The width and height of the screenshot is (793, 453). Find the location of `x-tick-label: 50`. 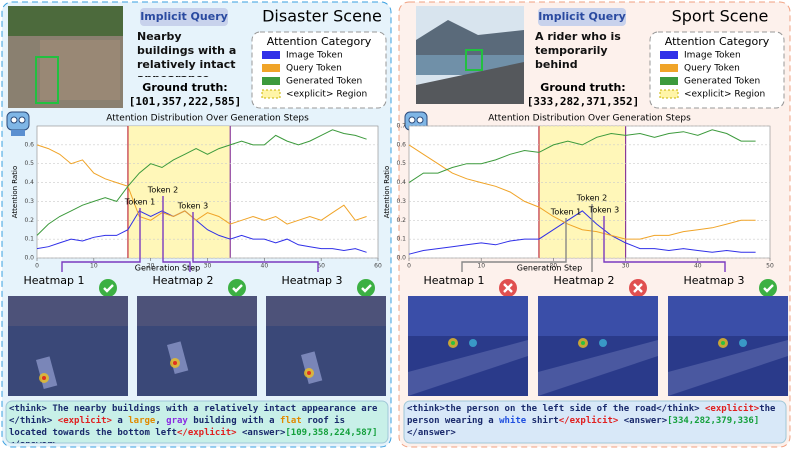

x-tick-label: 50 is located at coordinates (321, 266).